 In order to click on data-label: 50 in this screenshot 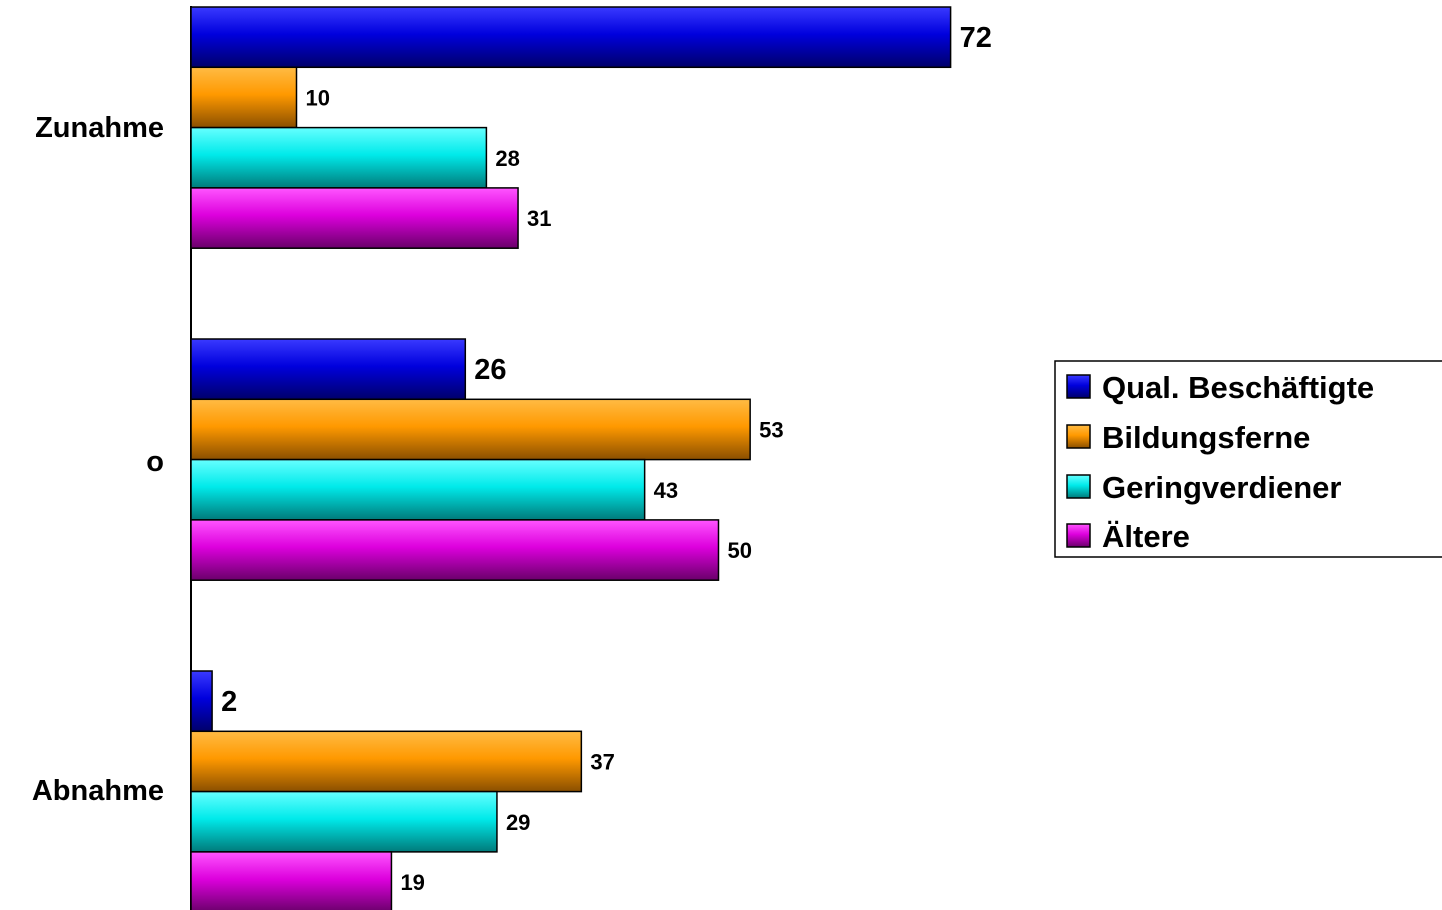, I will do `click(740, 550)`.